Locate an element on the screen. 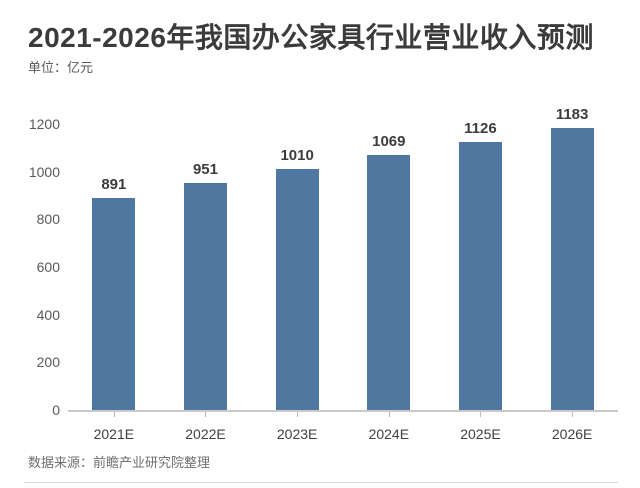 The image size is (640, 488). x-axis-label: 2023E is located at coordinates (297, 434).